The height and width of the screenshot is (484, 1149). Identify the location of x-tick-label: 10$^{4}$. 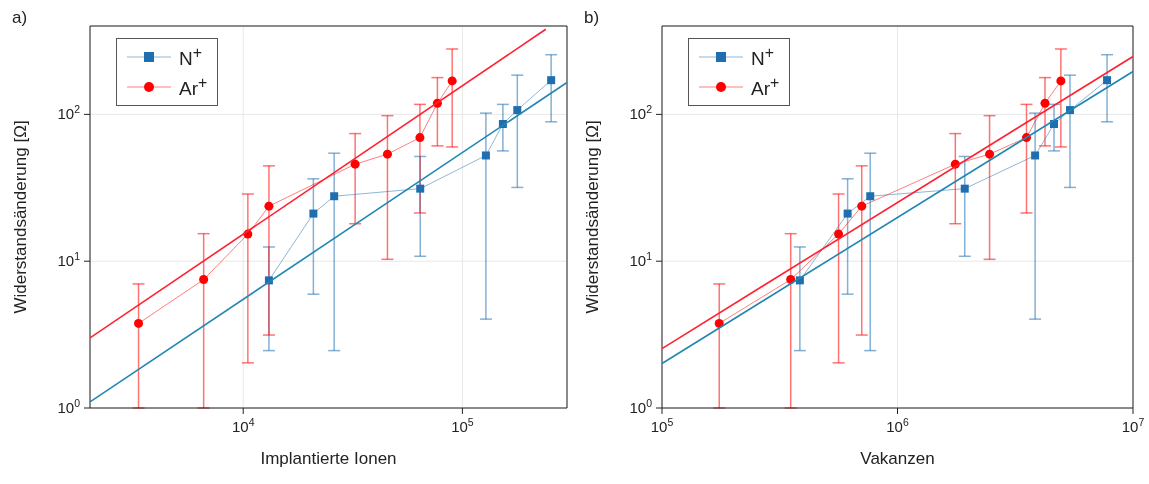
(243, 425).